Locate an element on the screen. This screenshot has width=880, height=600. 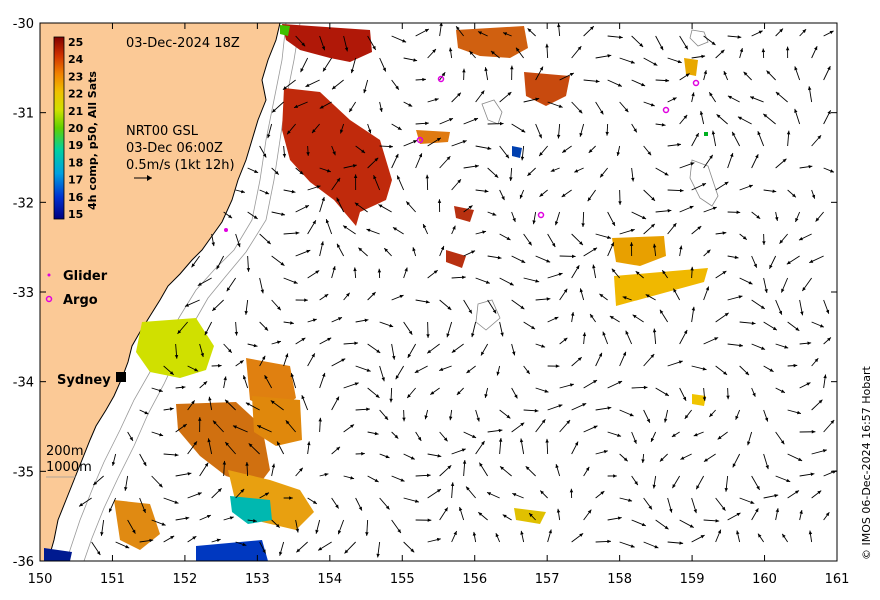
y-tick-label: -34 is located at coordinates (23, 383).